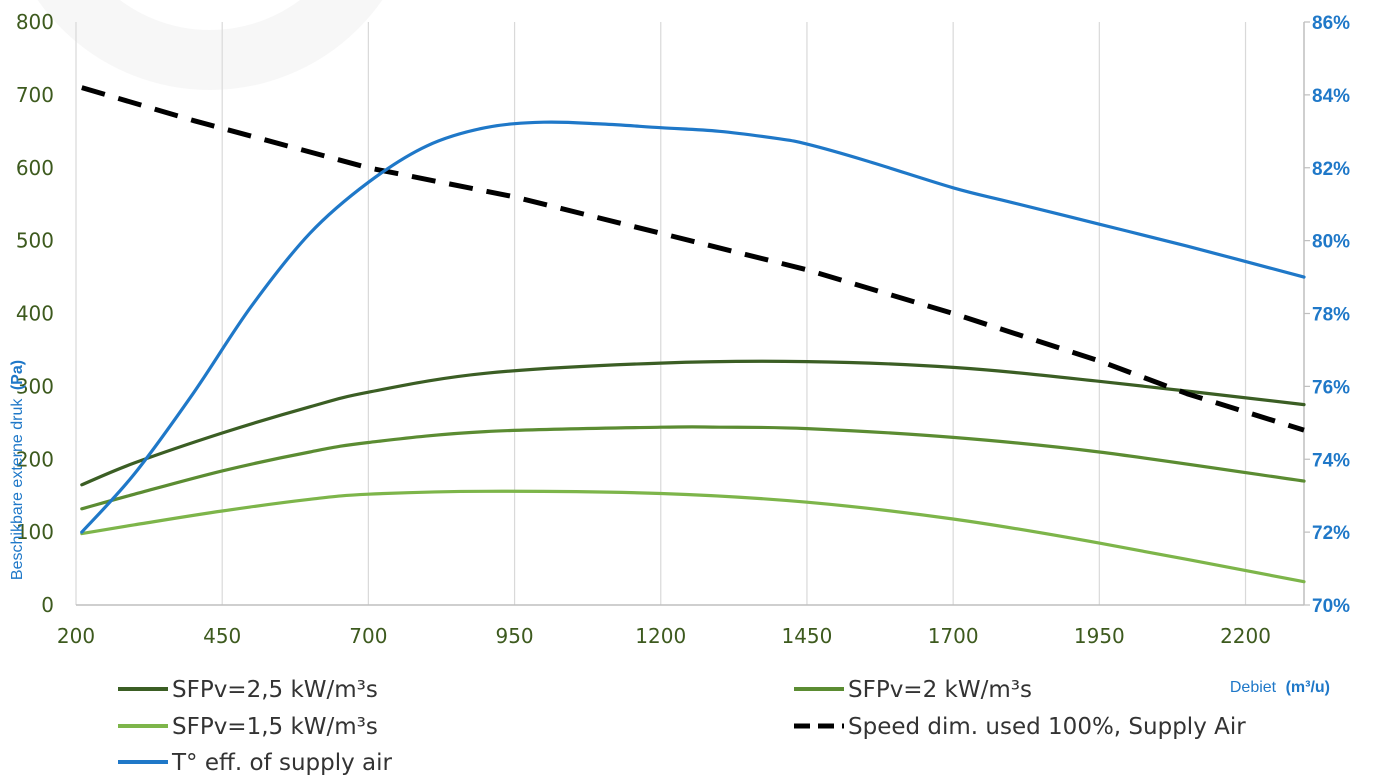  Describe the element at coordinates (76, 636) in the screenshot. I see `x-tick-label: 200` at that location.